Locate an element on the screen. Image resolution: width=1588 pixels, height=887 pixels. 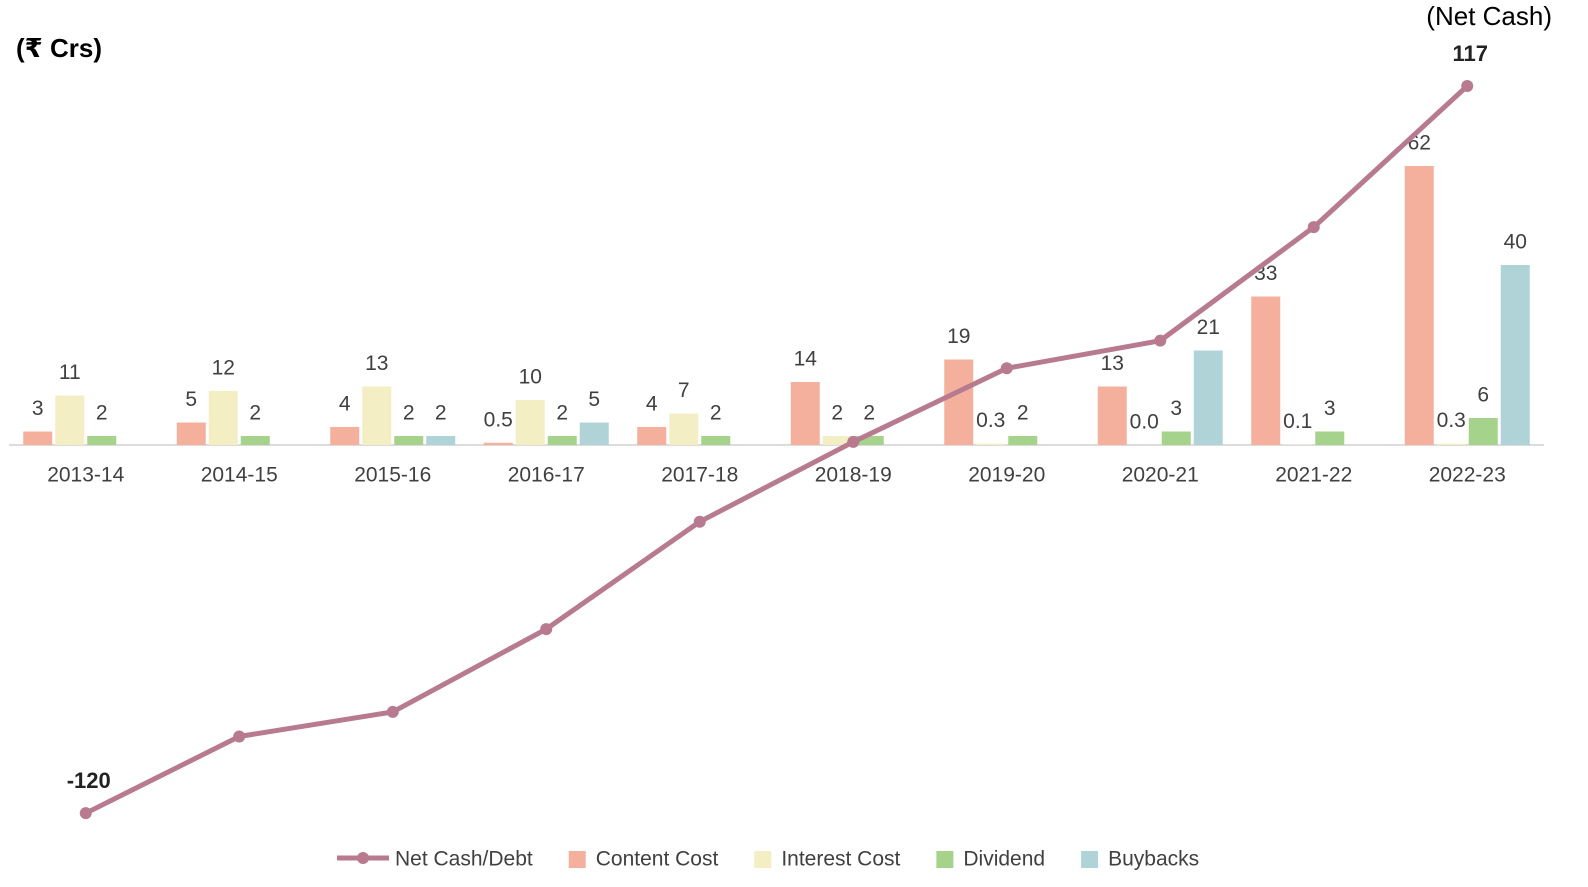
x-tick-label: 2013-14 is located at coordinates (85, 475).